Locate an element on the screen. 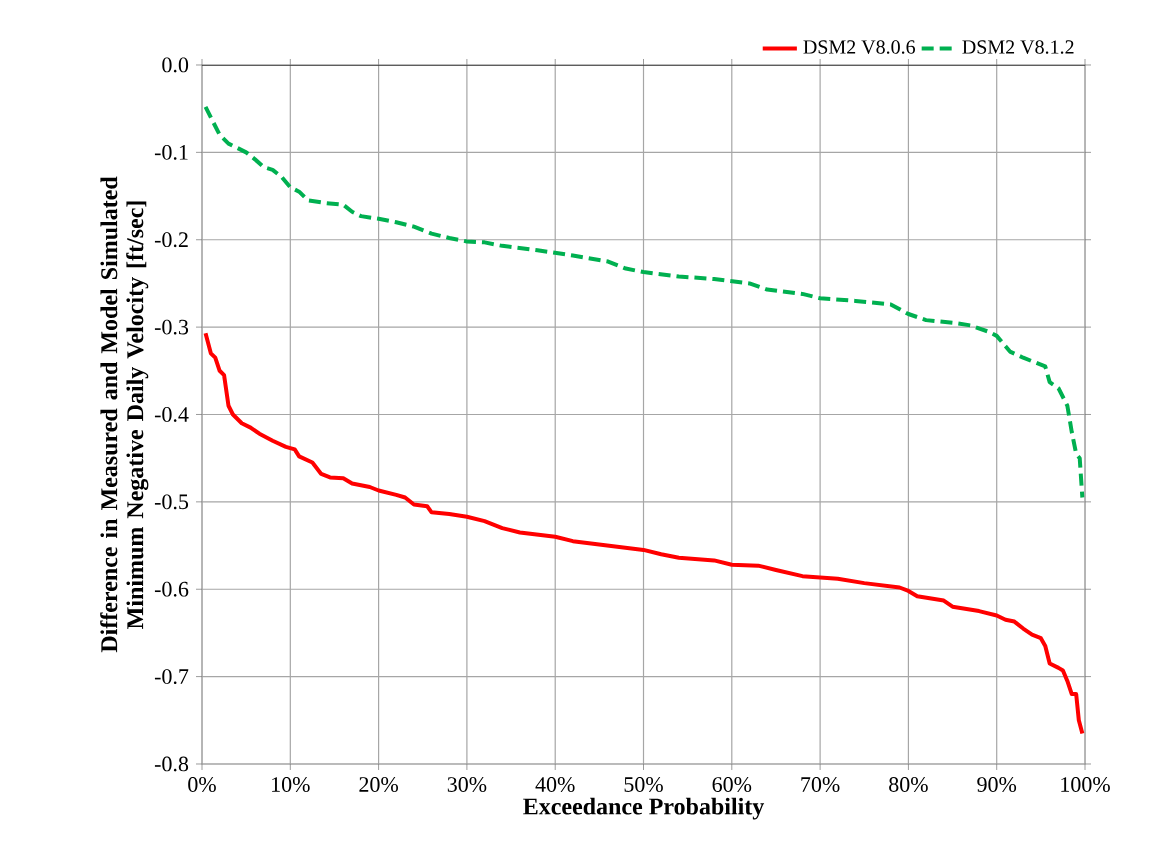  y-tick-label: -0.4 is located at coordinates (171, 414).